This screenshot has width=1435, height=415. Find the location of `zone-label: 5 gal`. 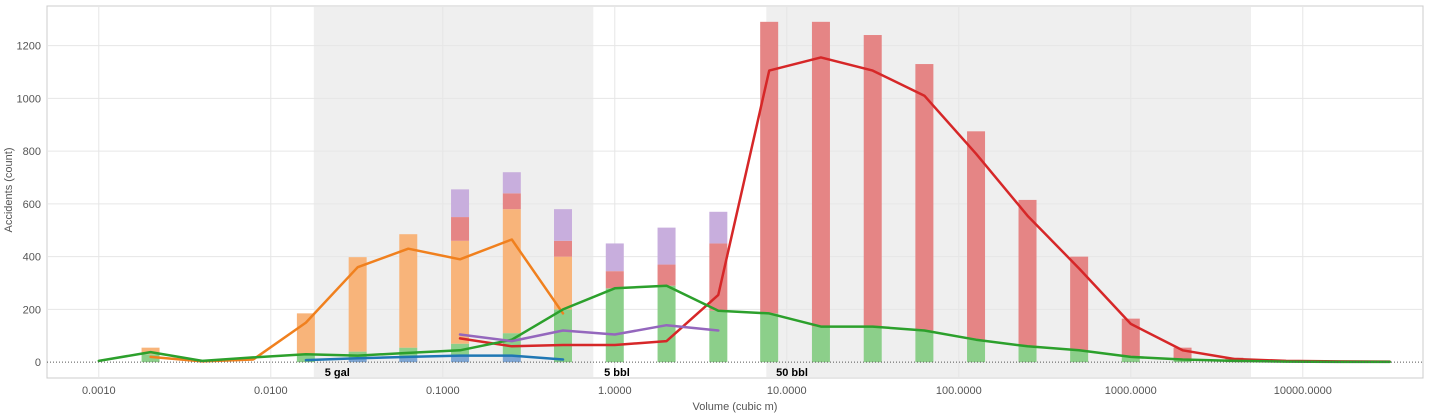

zone-label: 5 gal is located at coordinates (337, 373).